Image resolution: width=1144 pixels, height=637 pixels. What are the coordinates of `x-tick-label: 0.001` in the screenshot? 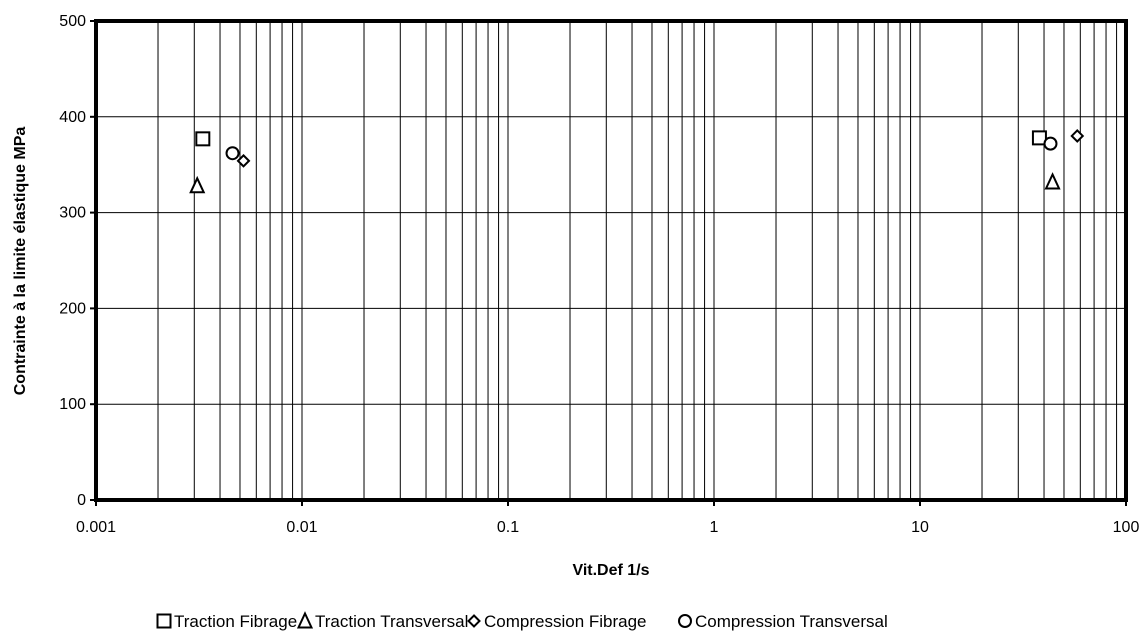 It's located at (96, 527).